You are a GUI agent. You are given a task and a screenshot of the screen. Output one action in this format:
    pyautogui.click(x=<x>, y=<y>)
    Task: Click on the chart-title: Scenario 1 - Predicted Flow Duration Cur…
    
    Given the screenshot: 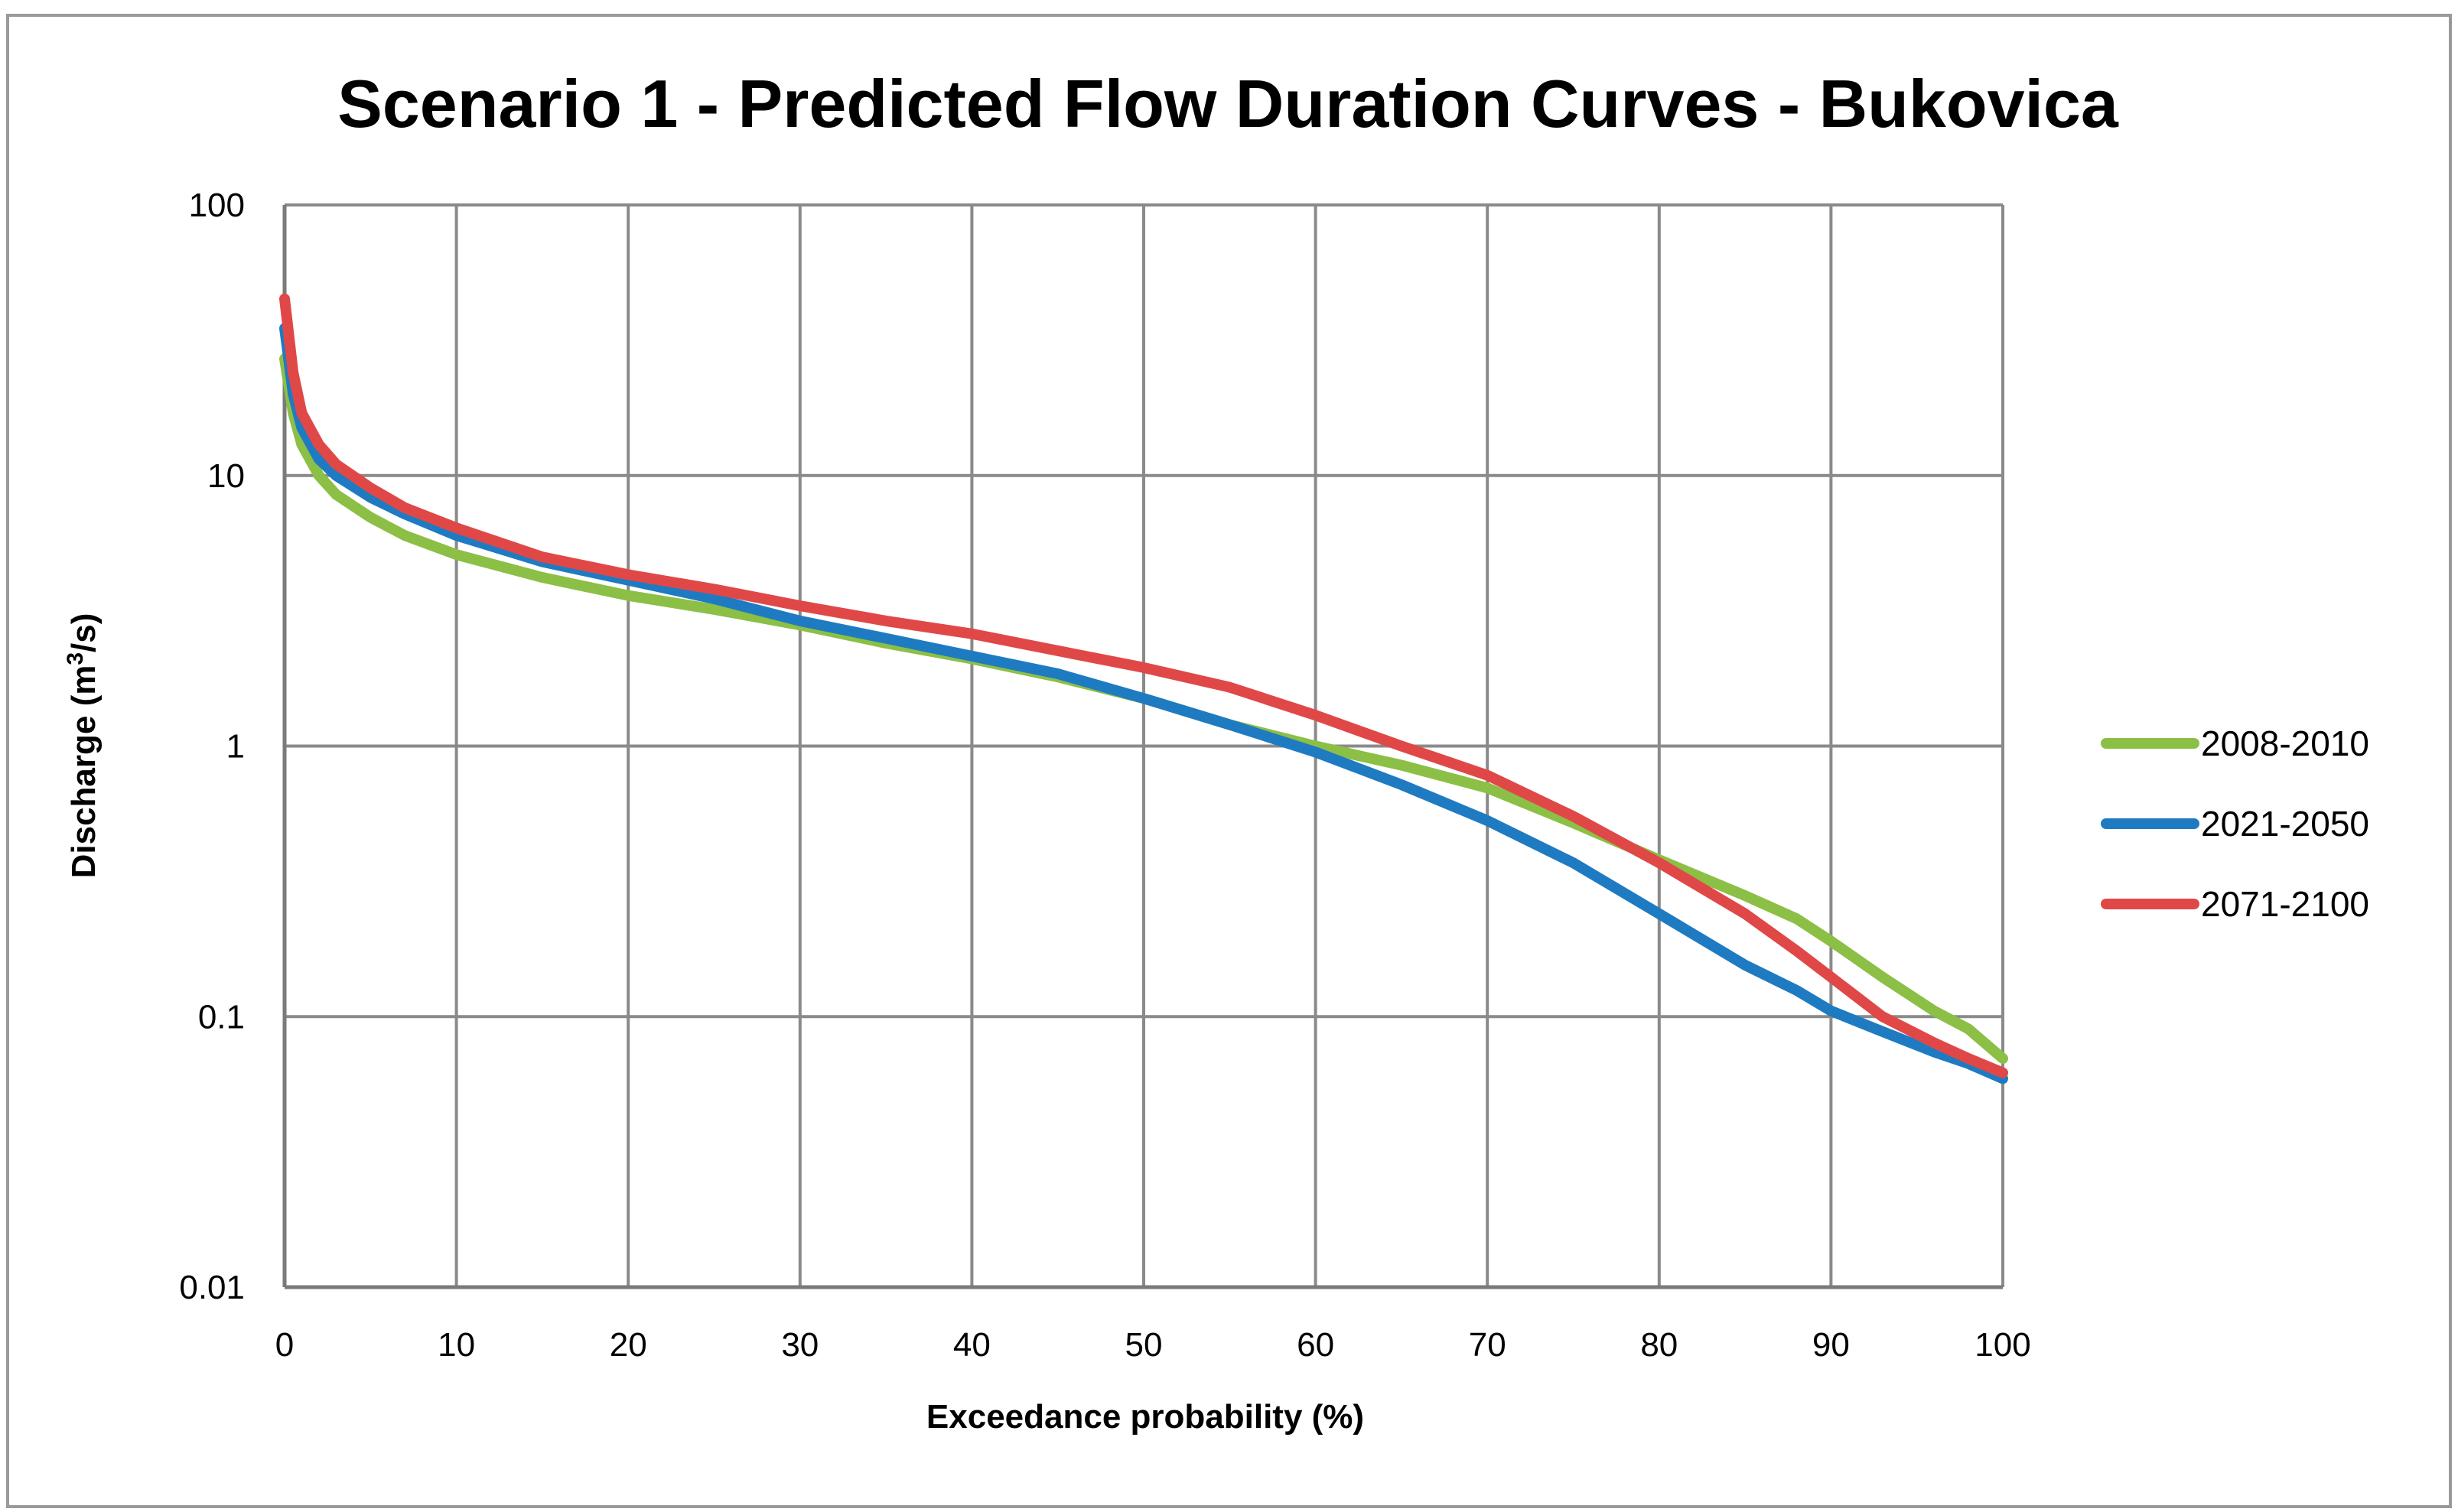 What is the action you would take?
    pyautogui.click(x=1228, y=103)
    